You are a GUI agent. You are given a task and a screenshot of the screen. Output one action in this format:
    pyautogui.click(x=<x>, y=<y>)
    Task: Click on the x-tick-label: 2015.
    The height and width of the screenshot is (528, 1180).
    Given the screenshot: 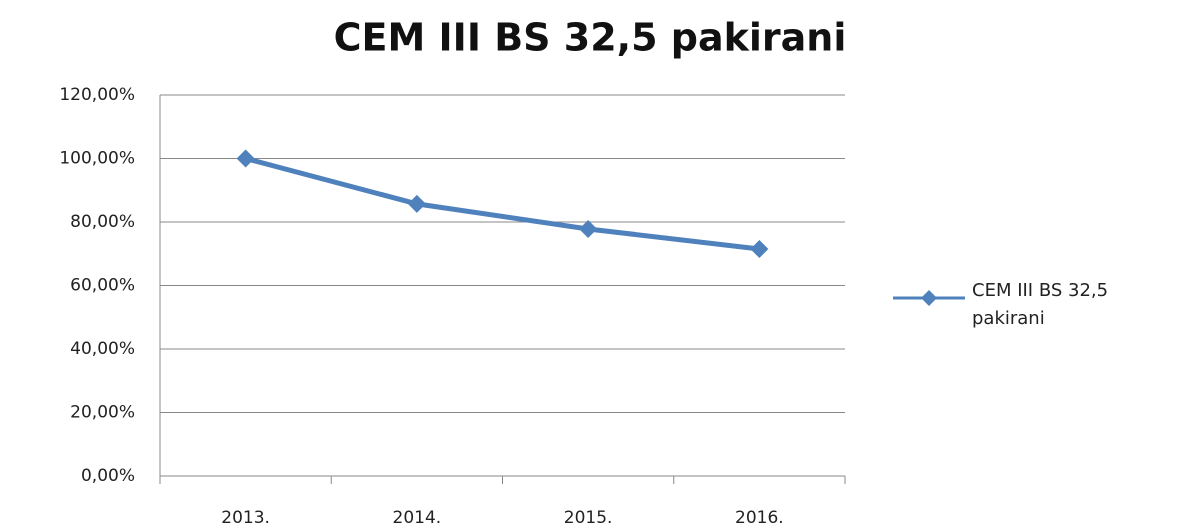 What is the action you would take?
    pyautogui.click(x=588, y=518)
    